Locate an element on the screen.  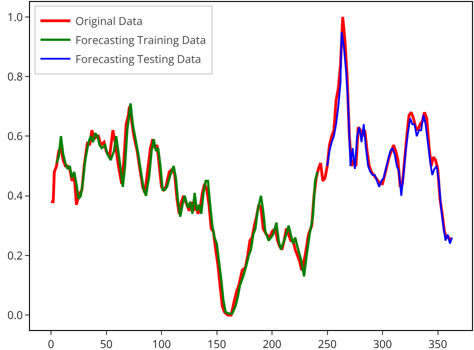
x-tick-label: 100 is located at coordinates (161, 343).